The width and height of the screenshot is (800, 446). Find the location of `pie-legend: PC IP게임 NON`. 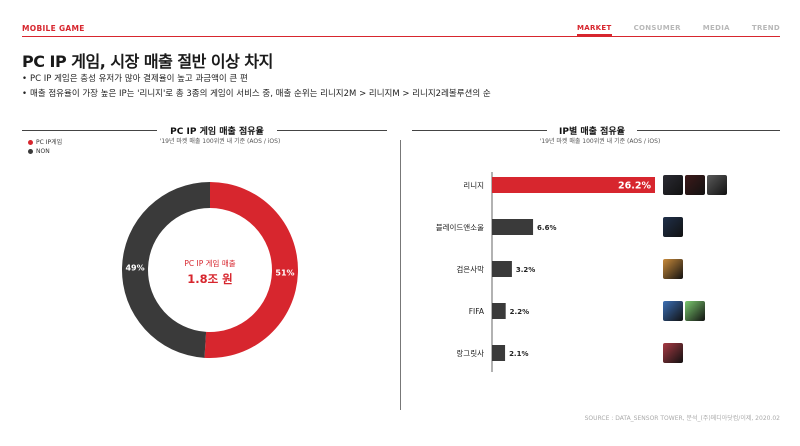

pie-legend: PC IP게임 NON is located at coordinates (45, 147).